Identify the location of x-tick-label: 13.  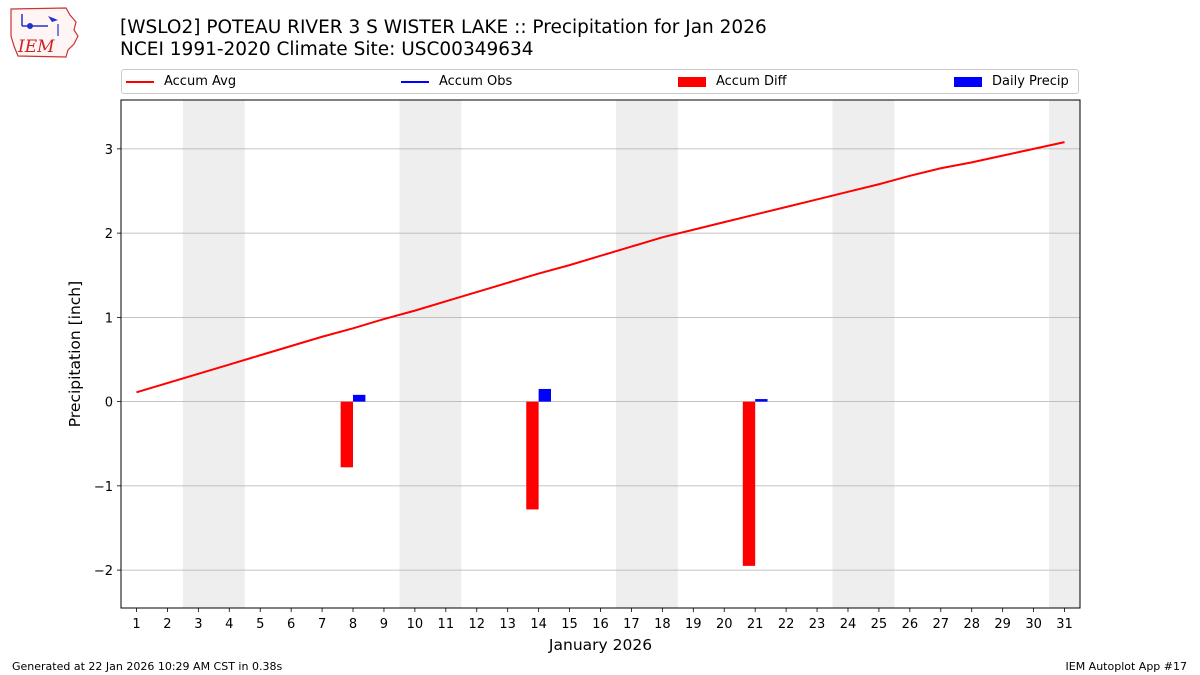
(507, 624).